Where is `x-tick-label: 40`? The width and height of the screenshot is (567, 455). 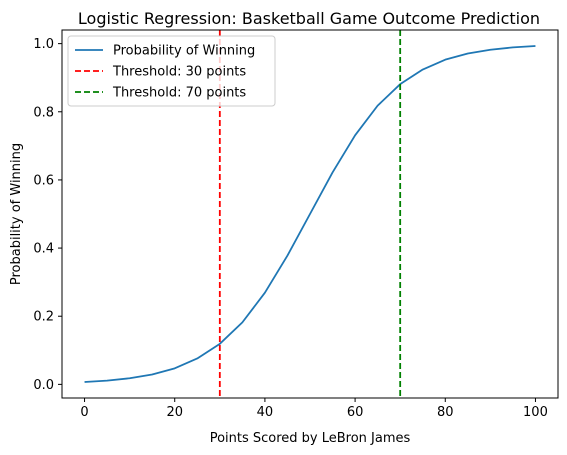
x-tick-label: 40 is located at coordinates (265, 412).